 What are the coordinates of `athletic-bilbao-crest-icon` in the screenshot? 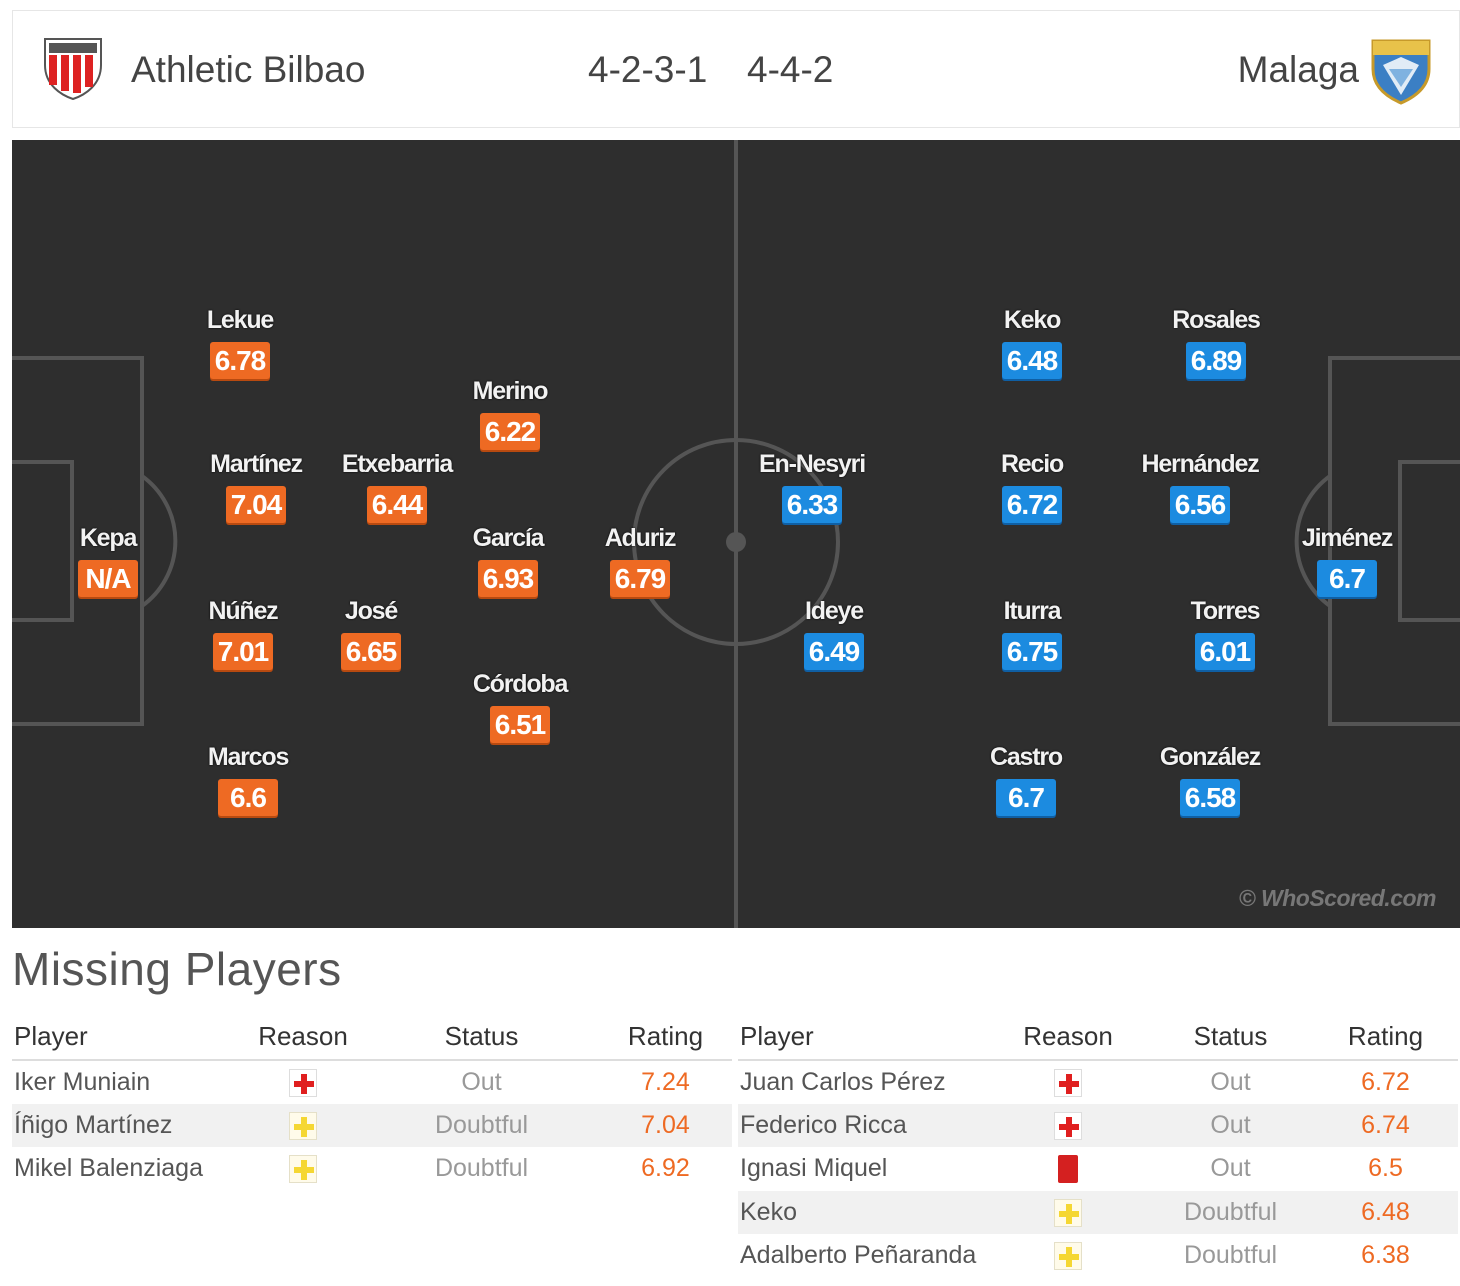 It's located at (73, 68).